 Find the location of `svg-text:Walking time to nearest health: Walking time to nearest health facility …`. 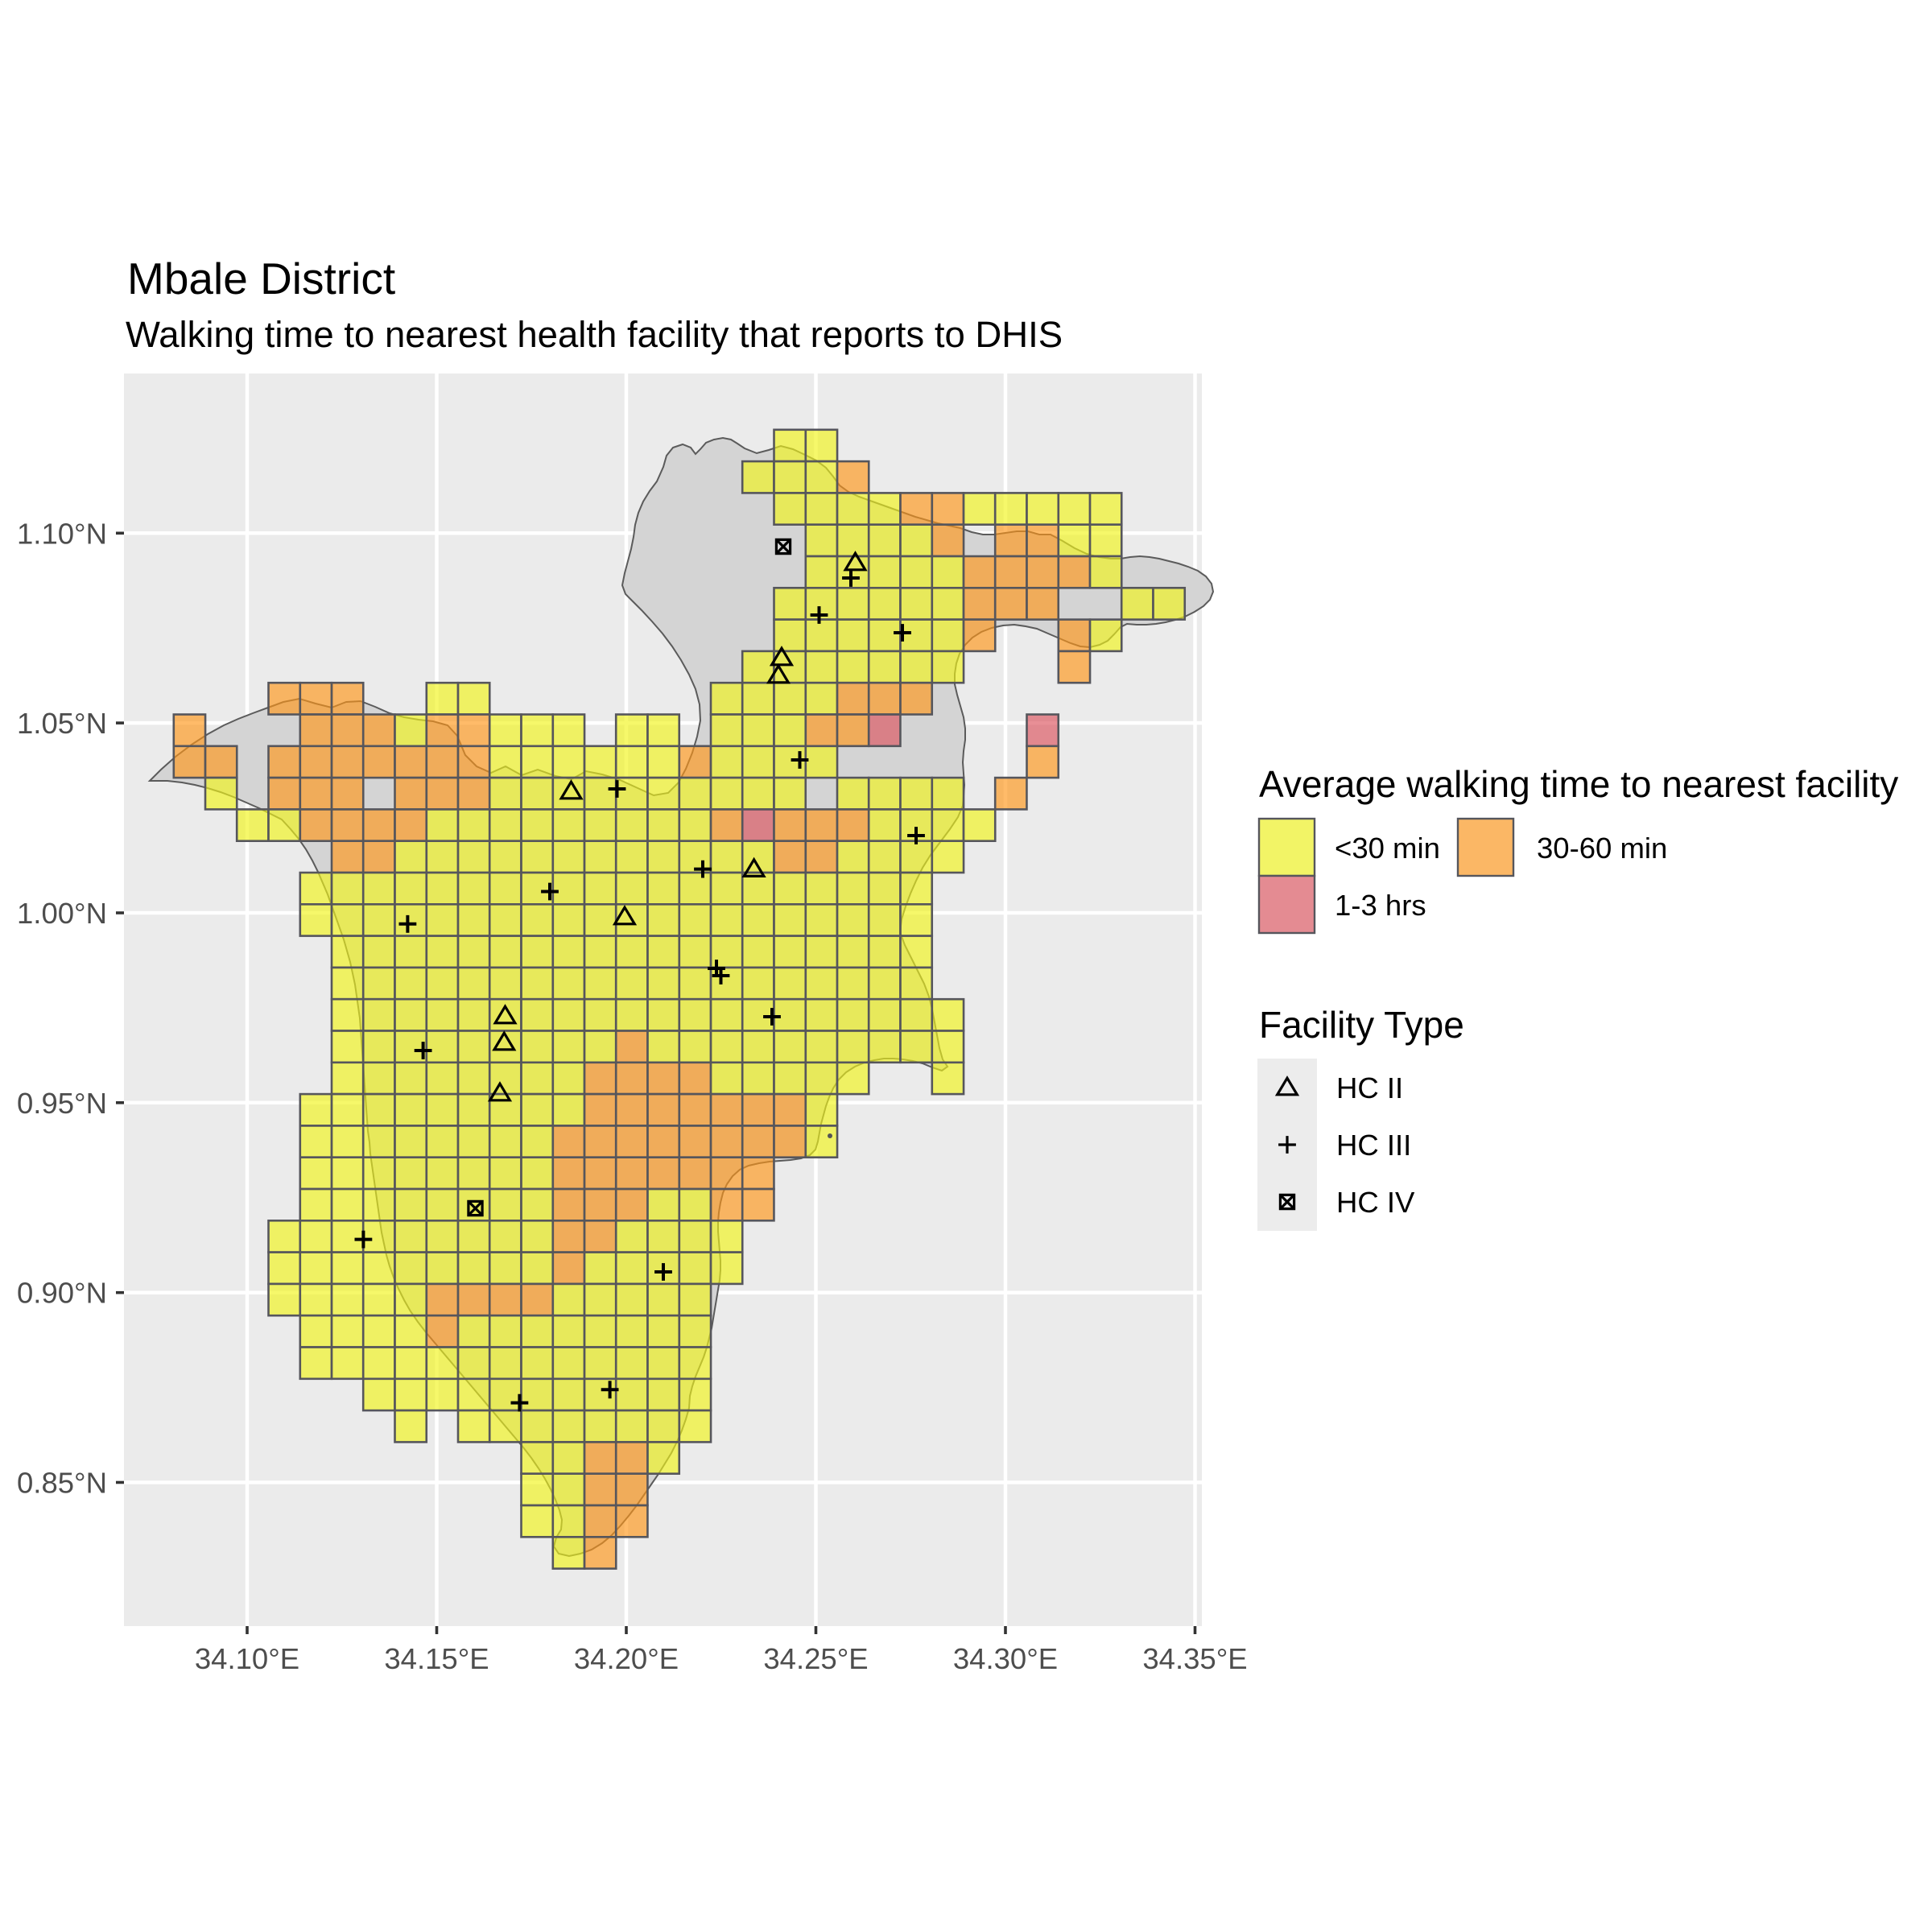

svg-text:Walking time to nearest health: Walking time to nearest health facility … is located at coordinates (594, 334).